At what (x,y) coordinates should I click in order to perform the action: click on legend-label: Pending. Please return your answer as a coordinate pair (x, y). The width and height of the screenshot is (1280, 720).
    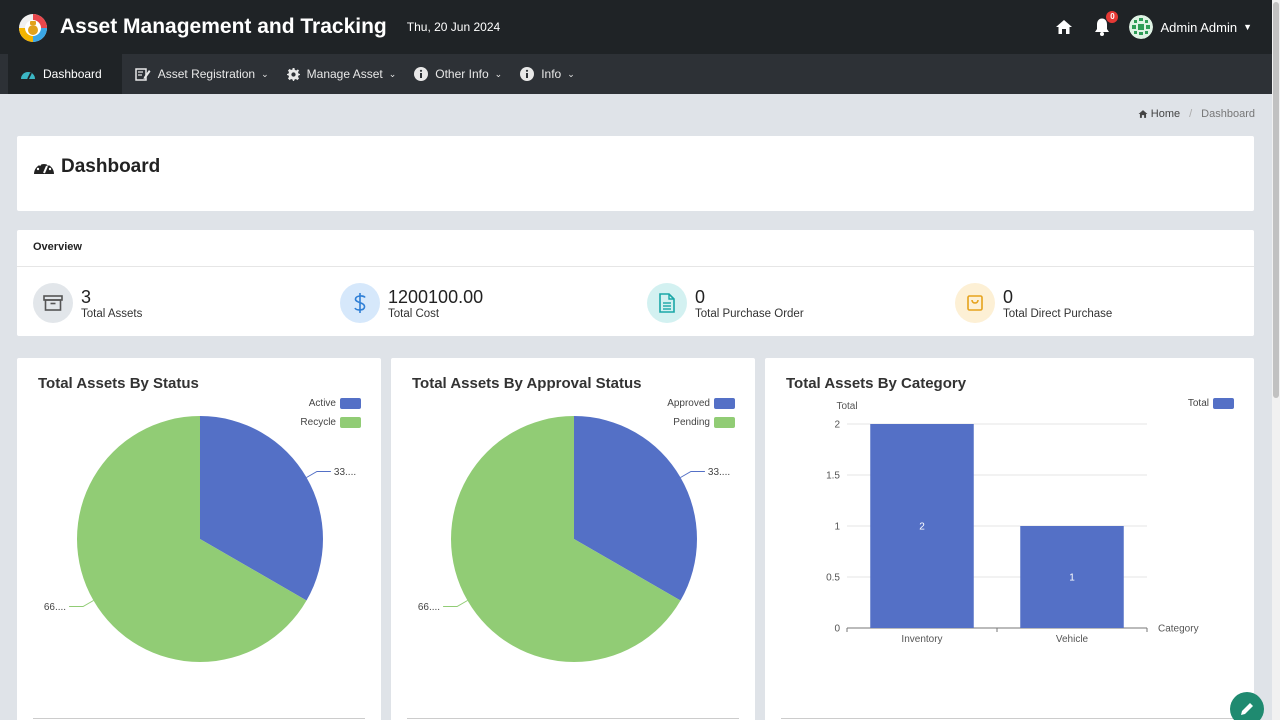
    Looking at the image, I should click on (691, 422).